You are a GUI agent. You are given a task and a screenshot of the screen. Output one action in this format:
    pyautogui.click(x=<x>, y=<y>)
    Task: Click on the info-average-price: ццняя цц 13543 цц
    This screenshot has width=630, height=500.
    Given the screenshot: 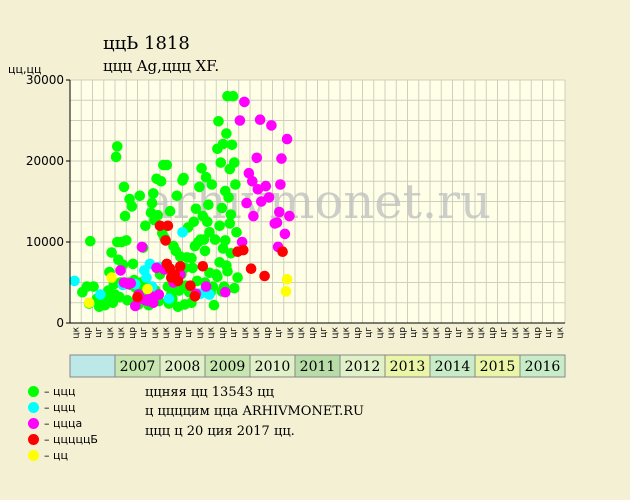 What is the action you would take?
    pyautogui.click(x=209, y=392)
    